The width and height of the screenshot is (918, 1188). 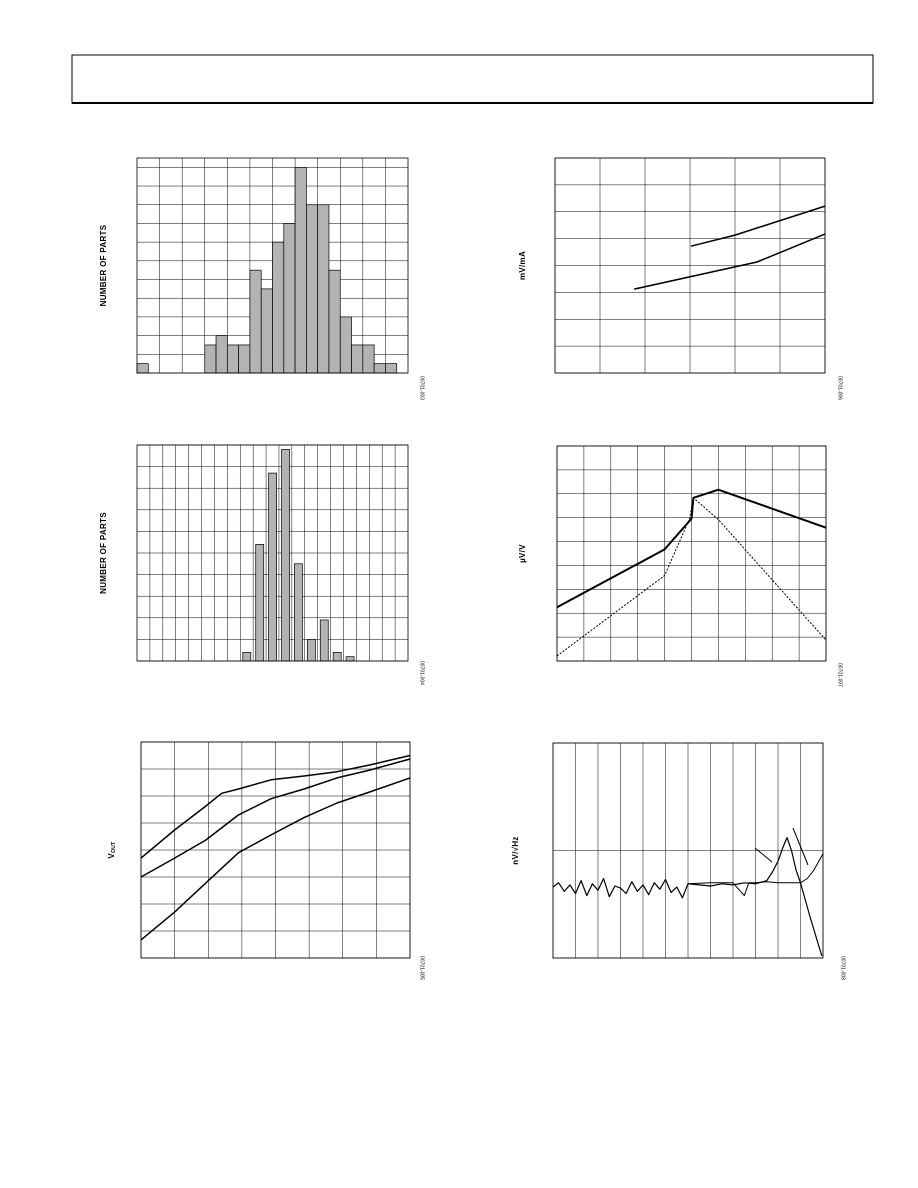 What do you see at coordinates (422, 968) in the screenshot?
I see `figure-code: 00701-005` at bounding box center [422, 968].